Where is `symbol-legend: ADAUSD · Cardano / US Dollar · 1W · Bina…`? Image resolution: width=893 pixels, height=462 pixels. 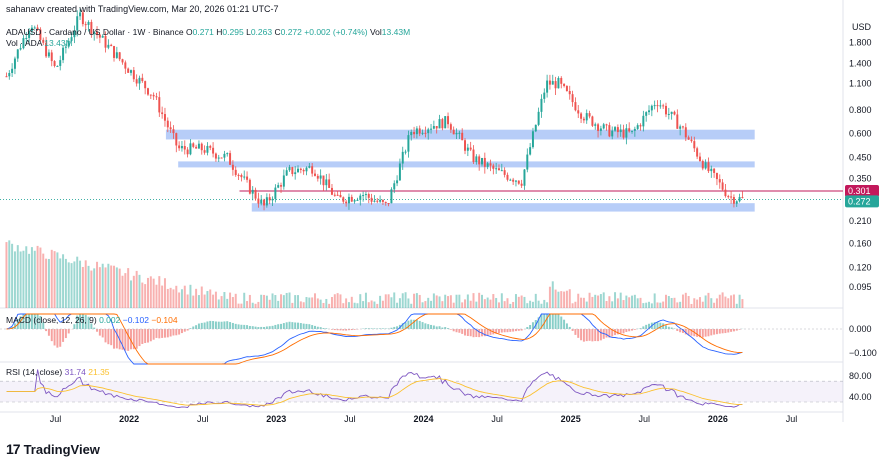 symbol-legend: ADAUSD · Cardano / US Dollar · 1W · Bina… is located at coordinates (208, 32).